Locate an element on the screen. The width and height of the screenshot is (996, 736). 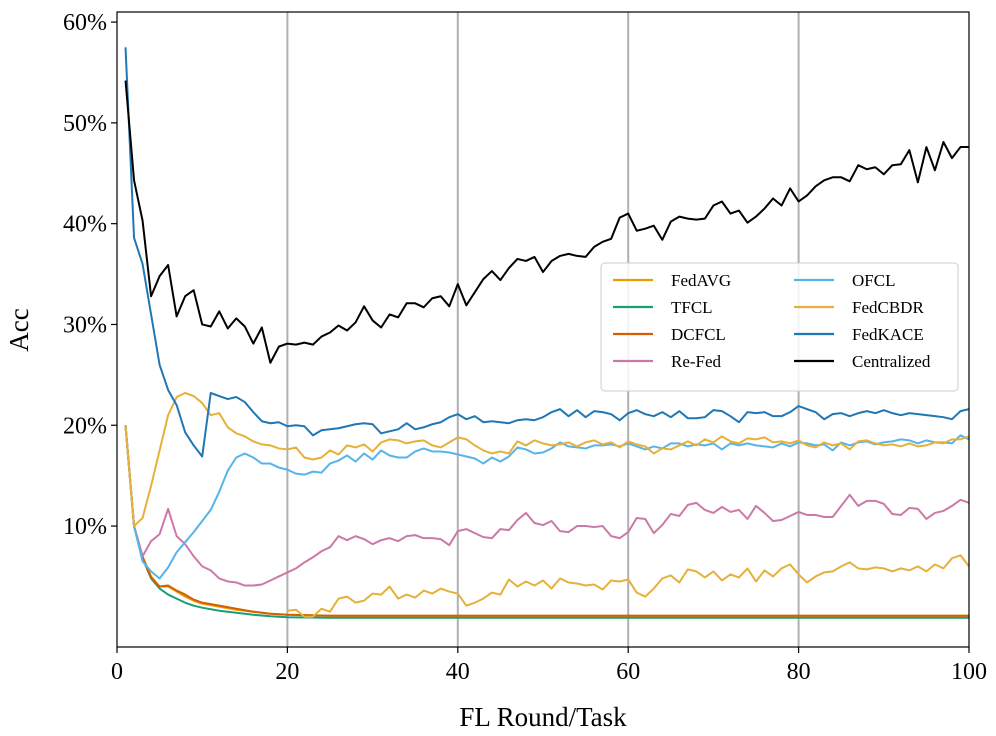
legend-label-dcfcl: DCFCL is located at coordinates (698, 334).